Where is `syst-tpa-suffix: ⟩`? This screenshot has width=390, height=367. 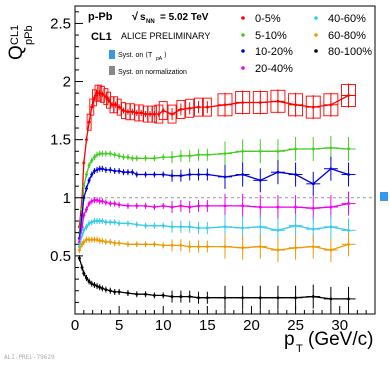
syst-tpa-suffix: ⟩ is located at coordinates (165, 55).